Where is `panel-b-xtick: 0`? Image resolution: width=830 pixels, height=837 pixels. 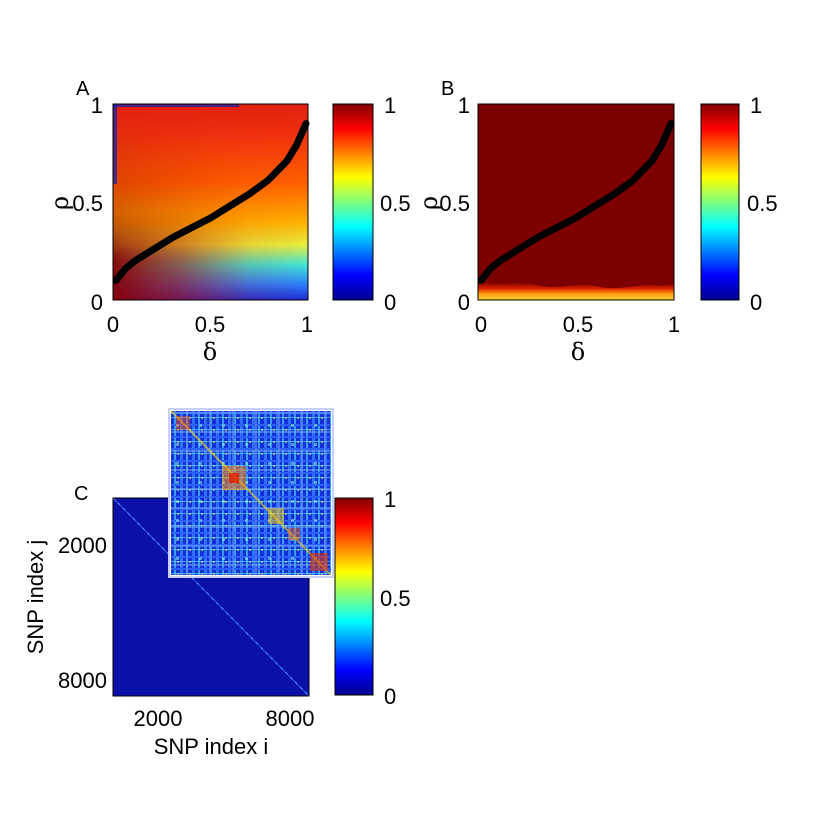 panel-b-xtick: 0 is located at coordinates (481, 324).